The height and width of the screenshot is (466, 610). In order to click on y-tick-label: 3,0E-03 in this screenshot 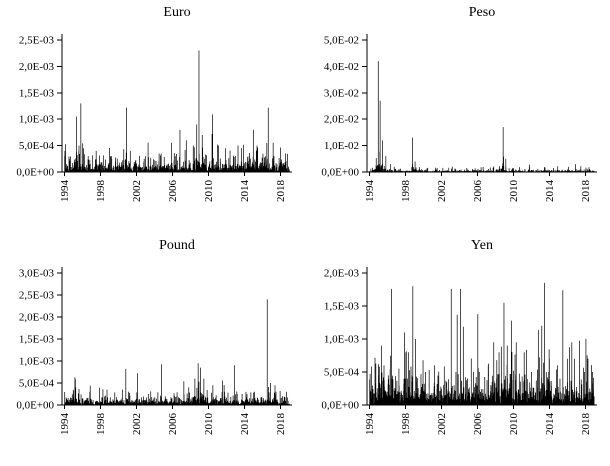, I will do `click(37, 274)`.